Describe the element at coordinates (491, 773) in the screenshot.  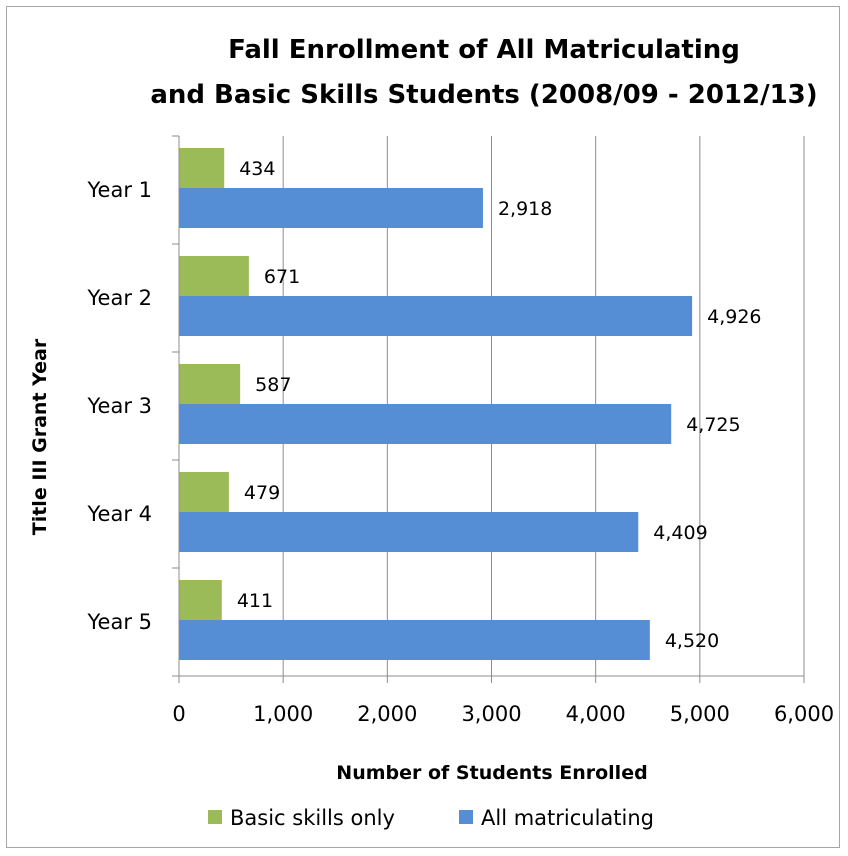
I see `x-axis-title: Number of Students Enrolled` at that location.